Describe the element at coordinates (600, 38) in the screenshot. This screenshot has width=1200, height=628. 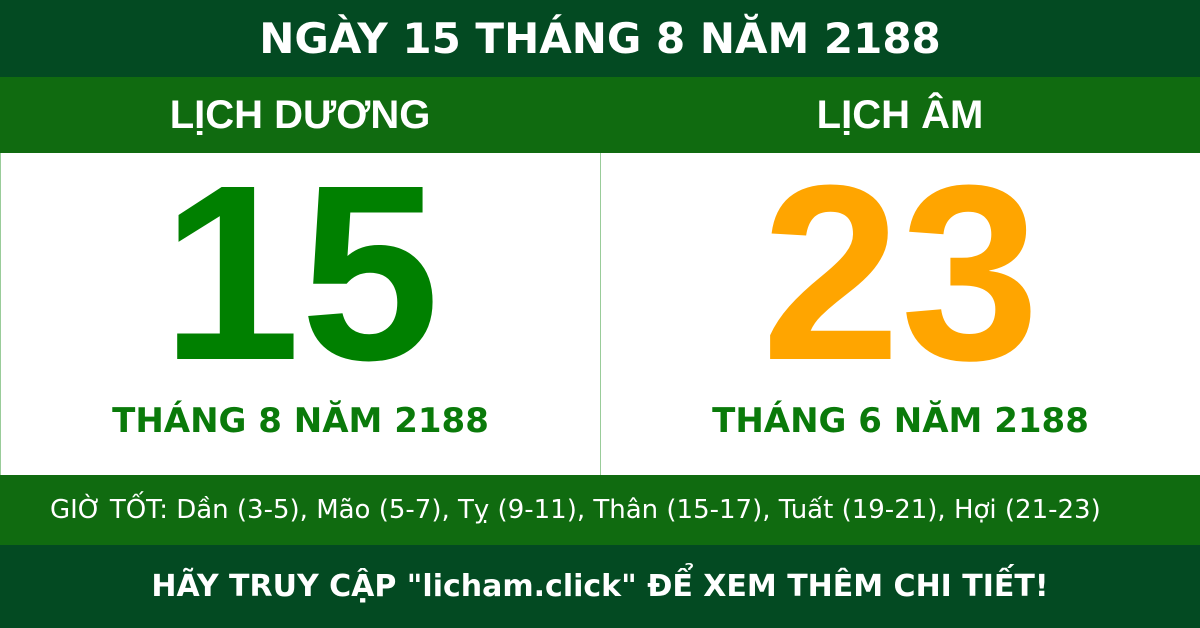
I see `page-title: NGÀY 15 THÁNG 8 NĂM 2188` at that location.